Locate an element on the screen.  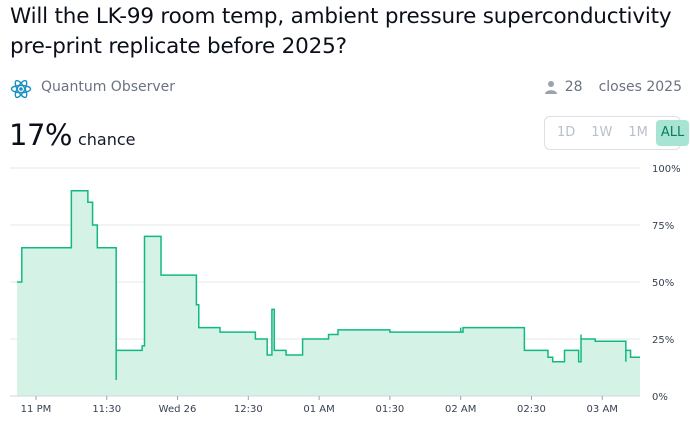
range-1w-button: 1W is located at coordinates (602, 132).